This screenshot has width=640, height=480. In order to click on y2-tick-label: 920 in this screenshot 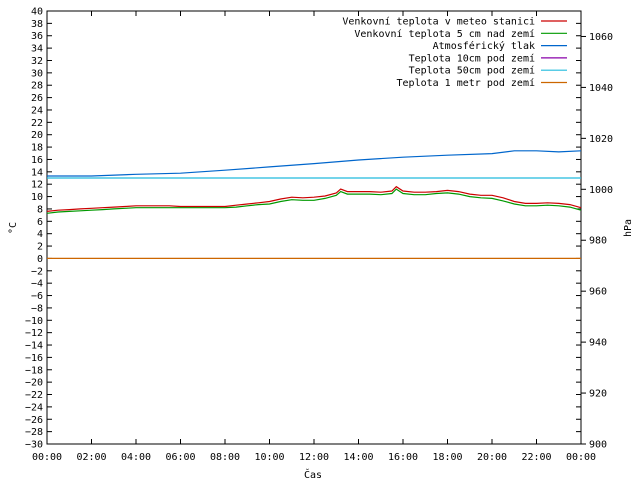, I will do `click(598, 394)`.